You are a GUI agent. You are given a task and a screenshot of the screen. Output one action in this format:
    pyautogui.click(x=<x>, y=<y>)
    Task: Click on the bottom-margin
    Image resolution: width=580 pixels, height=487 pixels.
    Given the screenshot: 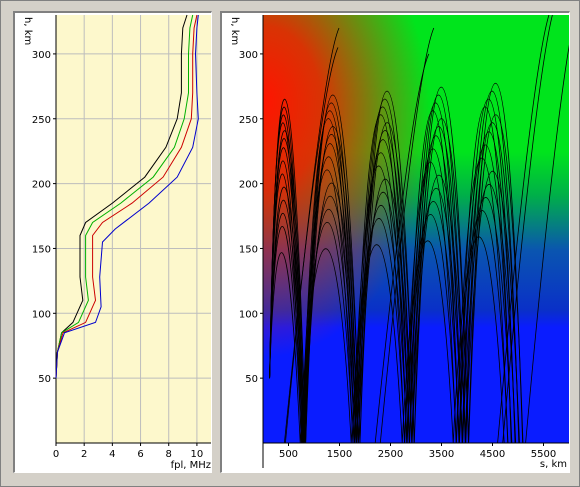 What is the action you would take?
    pyautogui.click(x=395, y=457)
    